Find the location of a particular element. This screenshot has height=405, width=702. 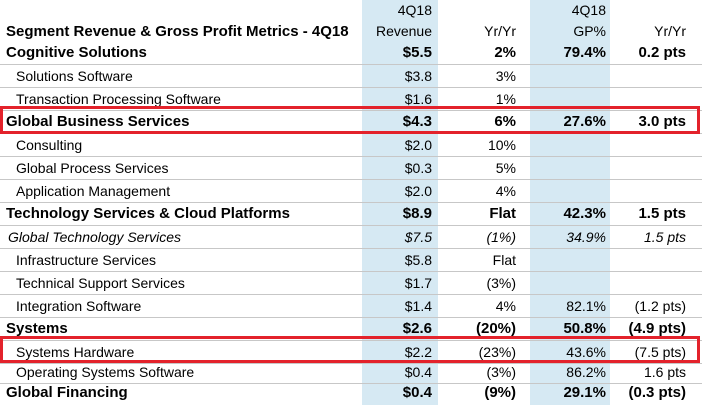

gp-cell: 79.4% is located at coordinates (584, 52).